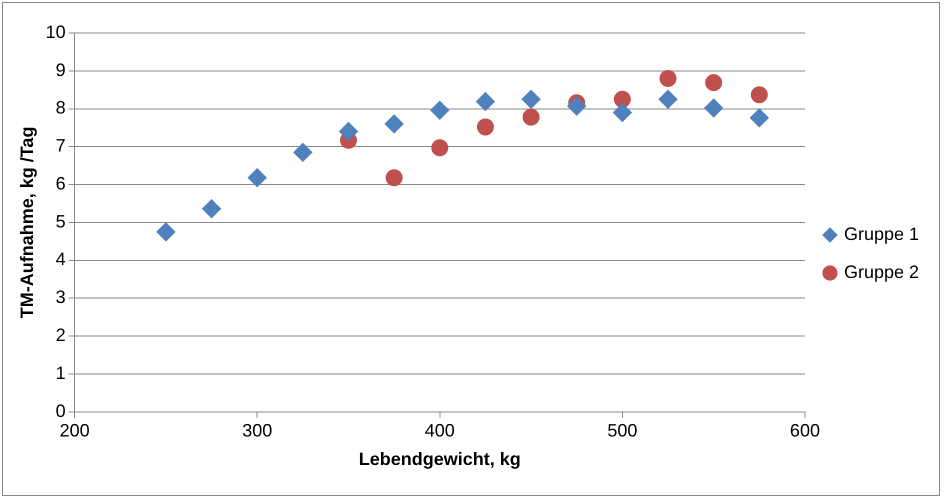  I want to click on legend-label: Gruppe 2, so click(882, 272).